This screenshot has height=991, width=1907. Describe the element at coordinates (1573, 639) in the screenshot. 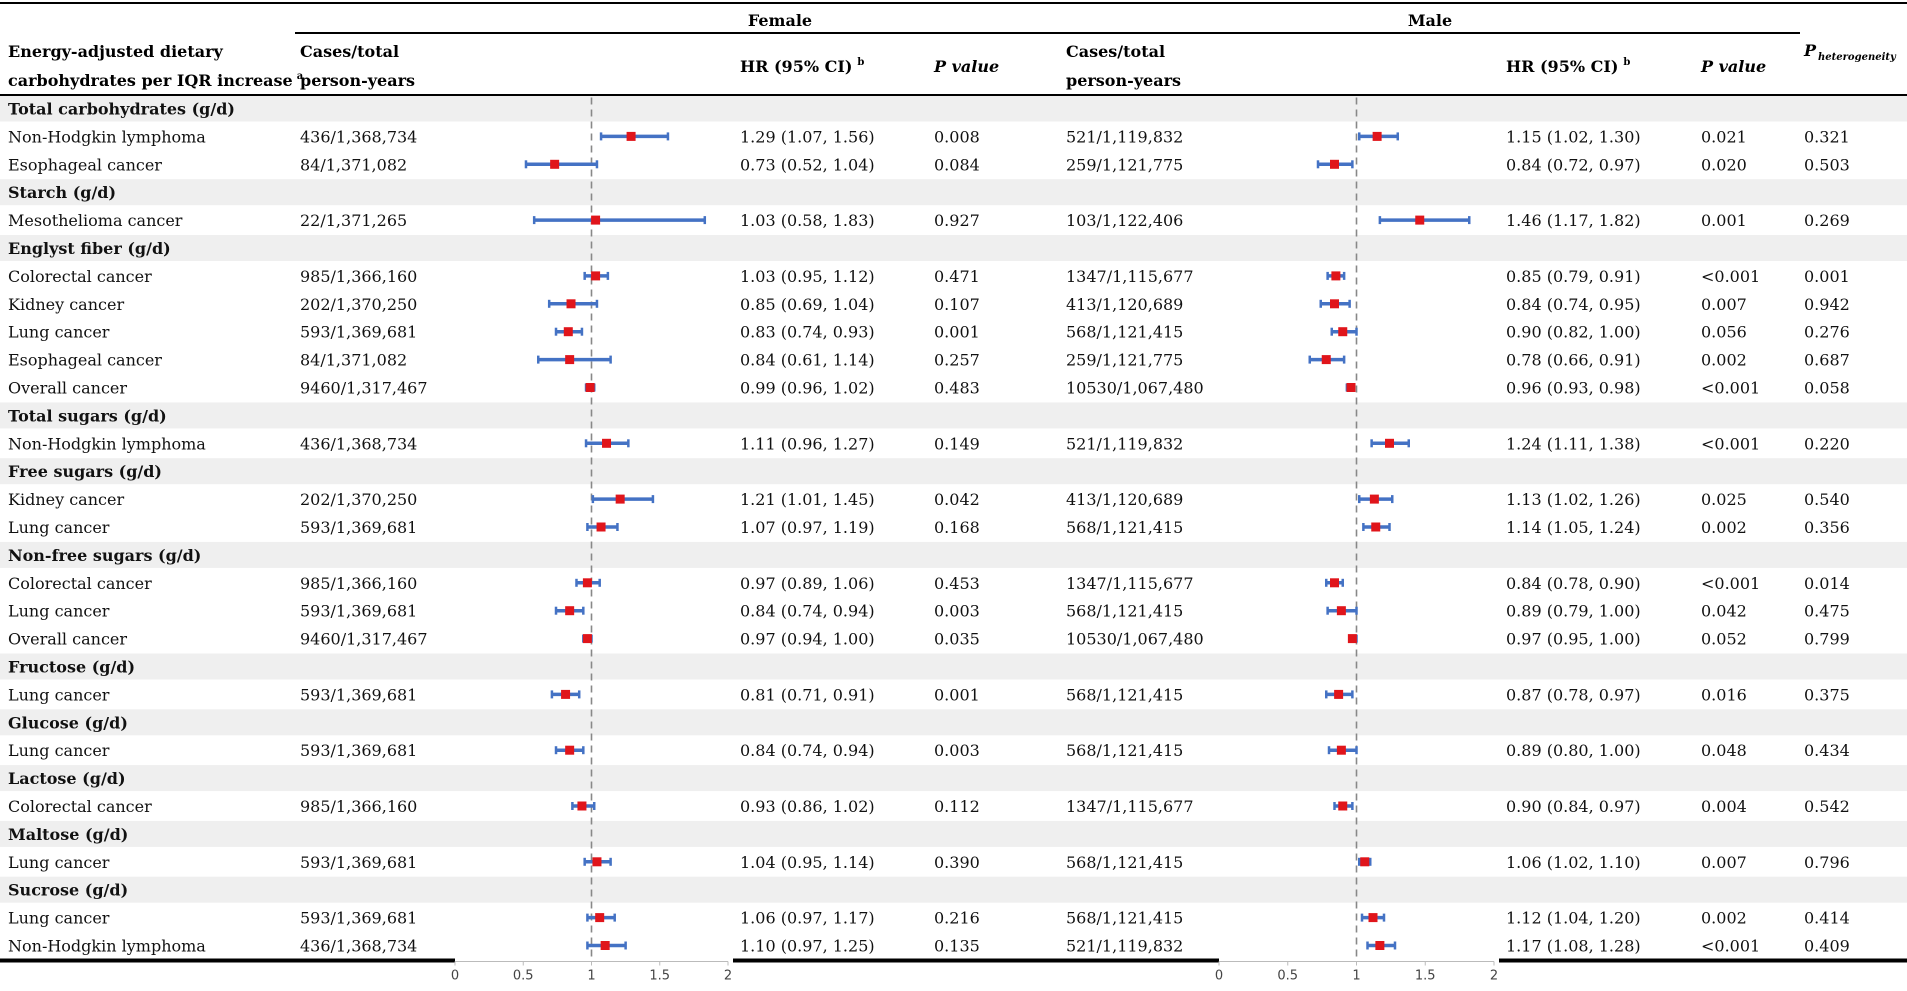

I see `male-hr-ci: 0.97 (0.95, 1.00)` at that location.